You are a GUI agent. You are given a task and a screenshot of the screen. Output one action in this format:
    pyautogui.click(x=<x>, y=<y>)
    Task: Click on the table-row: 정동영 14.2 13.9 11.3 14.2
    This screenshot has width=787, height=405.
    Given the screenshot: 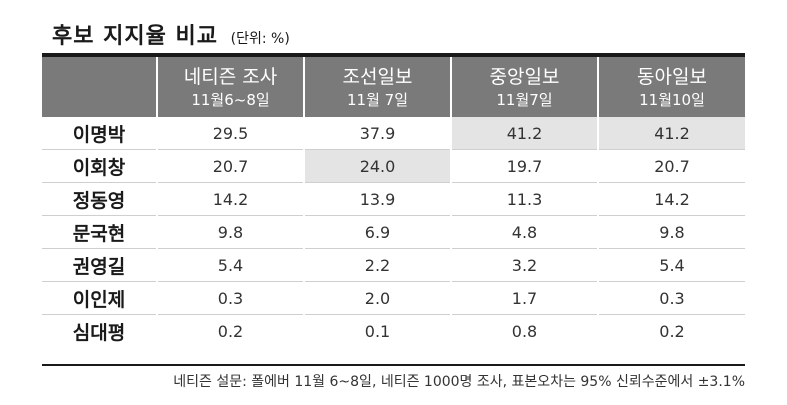 What is the action you would take?
    pyautogui.click(x=393, y=199)
    